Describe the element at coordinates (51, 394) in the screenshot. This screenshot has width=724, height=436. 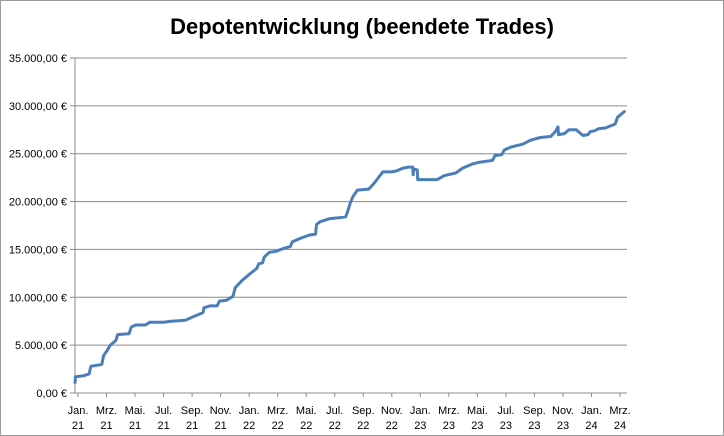
I see `y-tick-label: 0,00 €` at that location.